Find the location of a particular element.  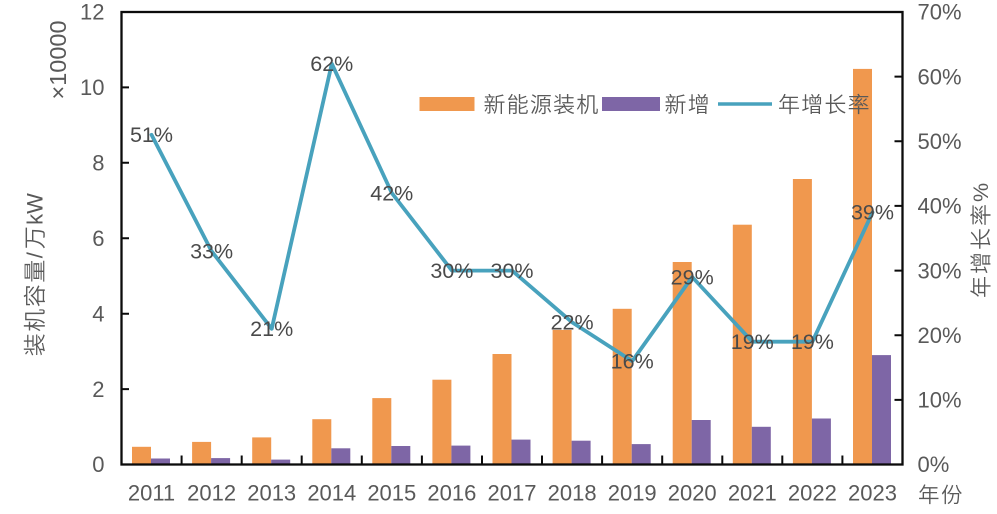

svg-text: kW is located at coordinates (34, 209).